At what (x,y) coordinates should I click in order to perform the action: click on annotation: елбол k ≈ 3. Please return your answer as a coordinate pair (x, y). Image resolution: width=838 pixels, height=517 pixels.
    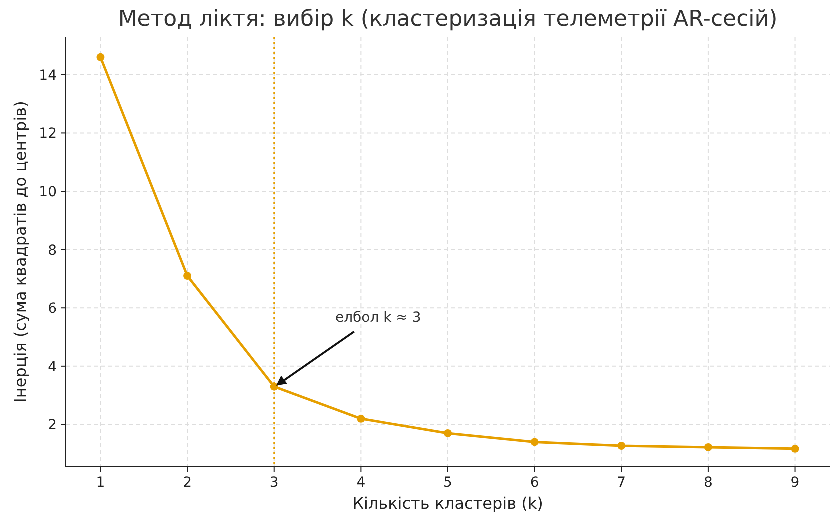
    Looking at the image, I should click on (378, 318).